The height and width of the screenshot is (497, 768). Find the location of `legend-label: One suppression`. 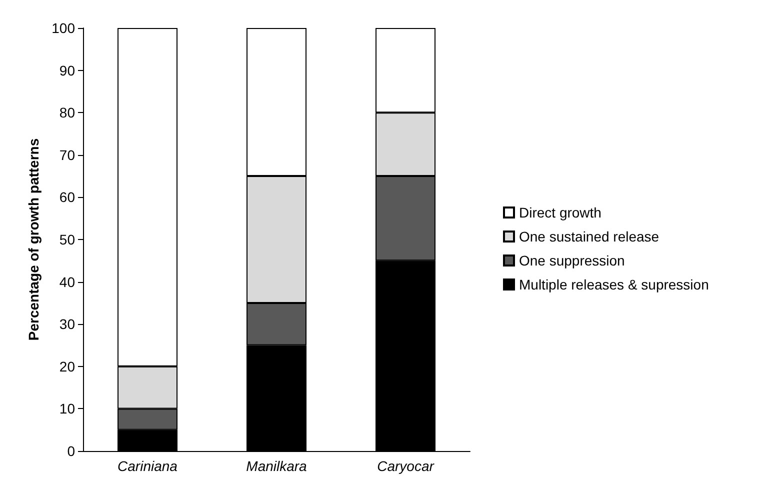

legend-label: One suppression is located at coordinates (572, 260).